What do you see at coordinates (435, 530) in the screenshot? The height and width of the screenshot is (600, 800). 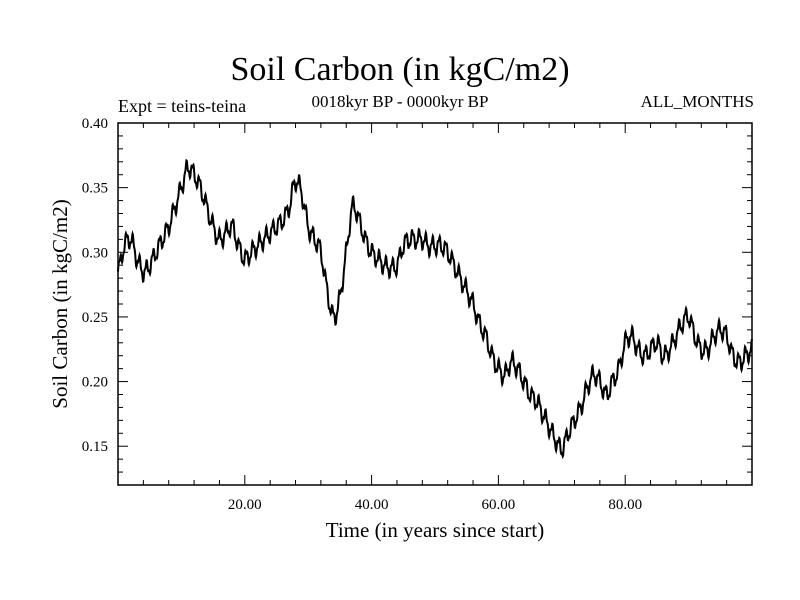 I see `x-axis-label: Time (in years since start)` at bounding box center [435, 530].